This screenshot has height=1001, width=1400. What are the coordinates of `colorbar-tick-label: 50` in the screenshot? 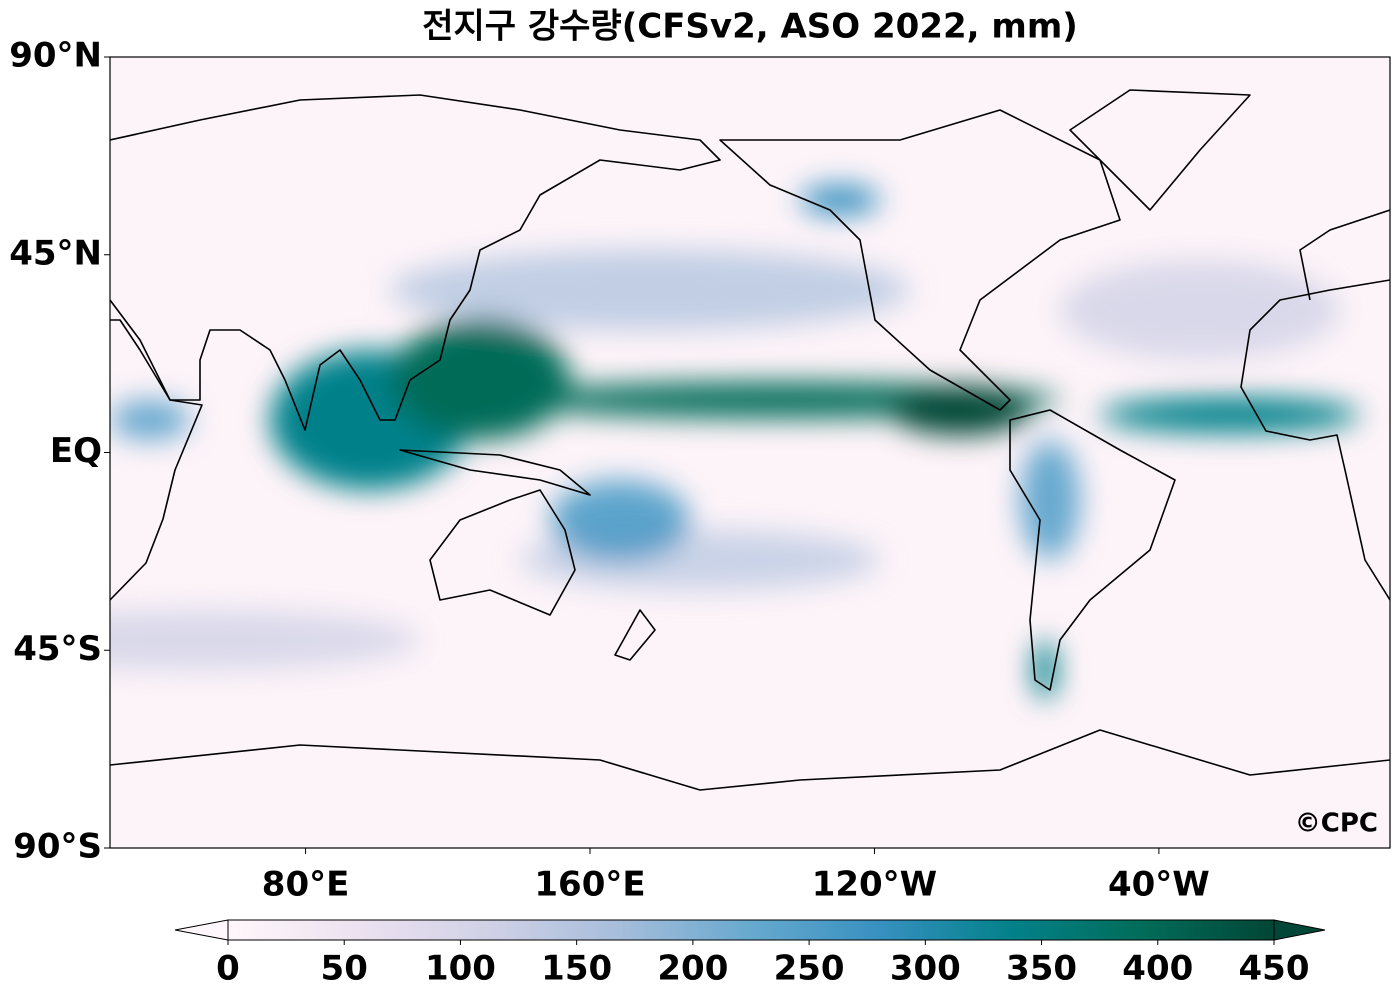 It's located at (344, 969).